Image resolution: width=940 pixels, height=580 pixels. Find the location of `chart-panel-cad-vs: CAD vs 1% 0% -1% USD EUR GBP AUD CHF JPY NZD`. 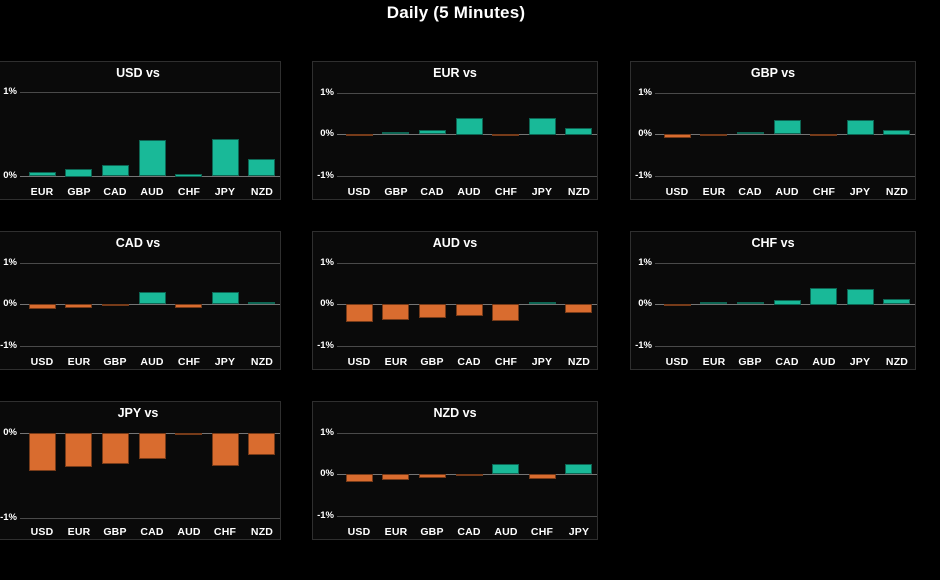

chart-panel-cad-vs: CAD vs 1% 0% -1% USD EUR GBP AUD CHF JPY NZD is located at coordinates (140, 300).